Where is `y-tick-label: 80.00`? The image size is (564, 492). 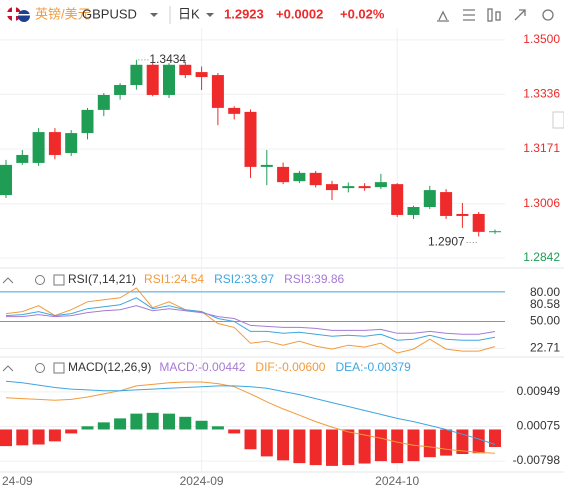
y-tick-label: 80.00 is located at coordinates (545, 292).